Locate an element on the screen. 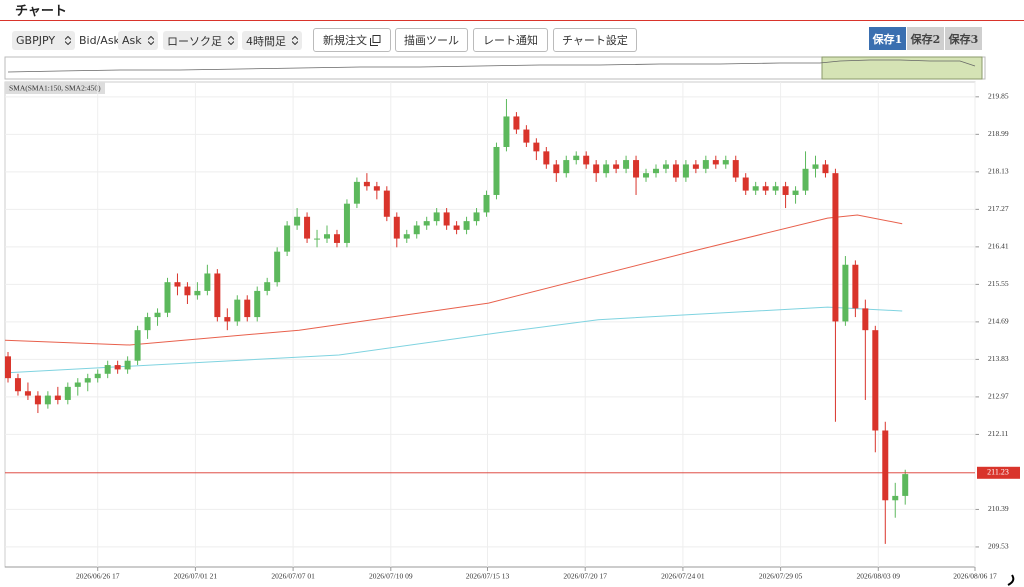 The height and width of the screenshot is (587, 1024). chart-settings-button: チャート設定 is located at coordinates (595, 40).